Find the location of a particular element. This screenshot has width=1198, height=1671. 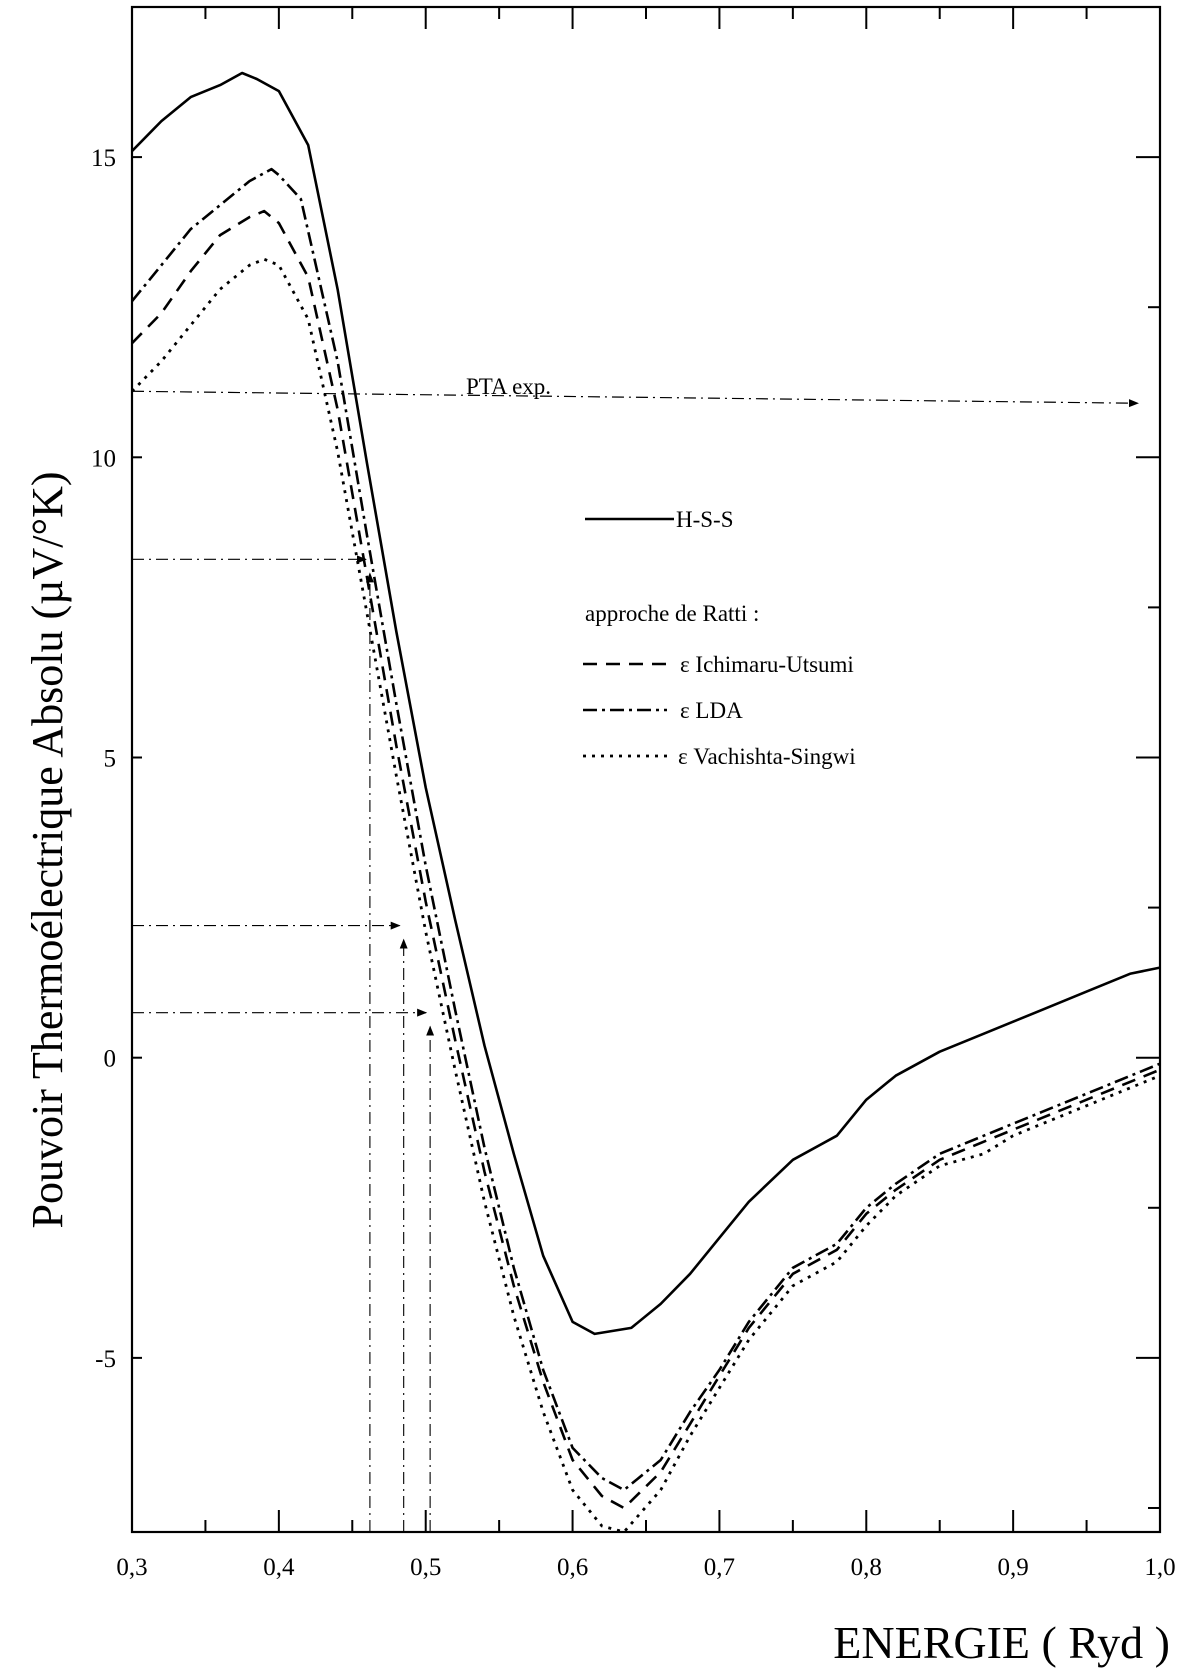

x-tick-label: 0,3 is located at coordinates (131, 1567).